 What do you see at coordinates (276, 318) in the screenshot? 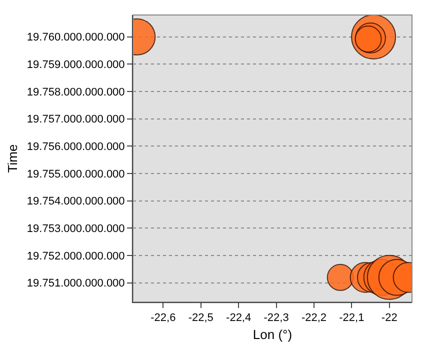
I see `x-tick-label: -22,3` at bounding box center [276, 318].